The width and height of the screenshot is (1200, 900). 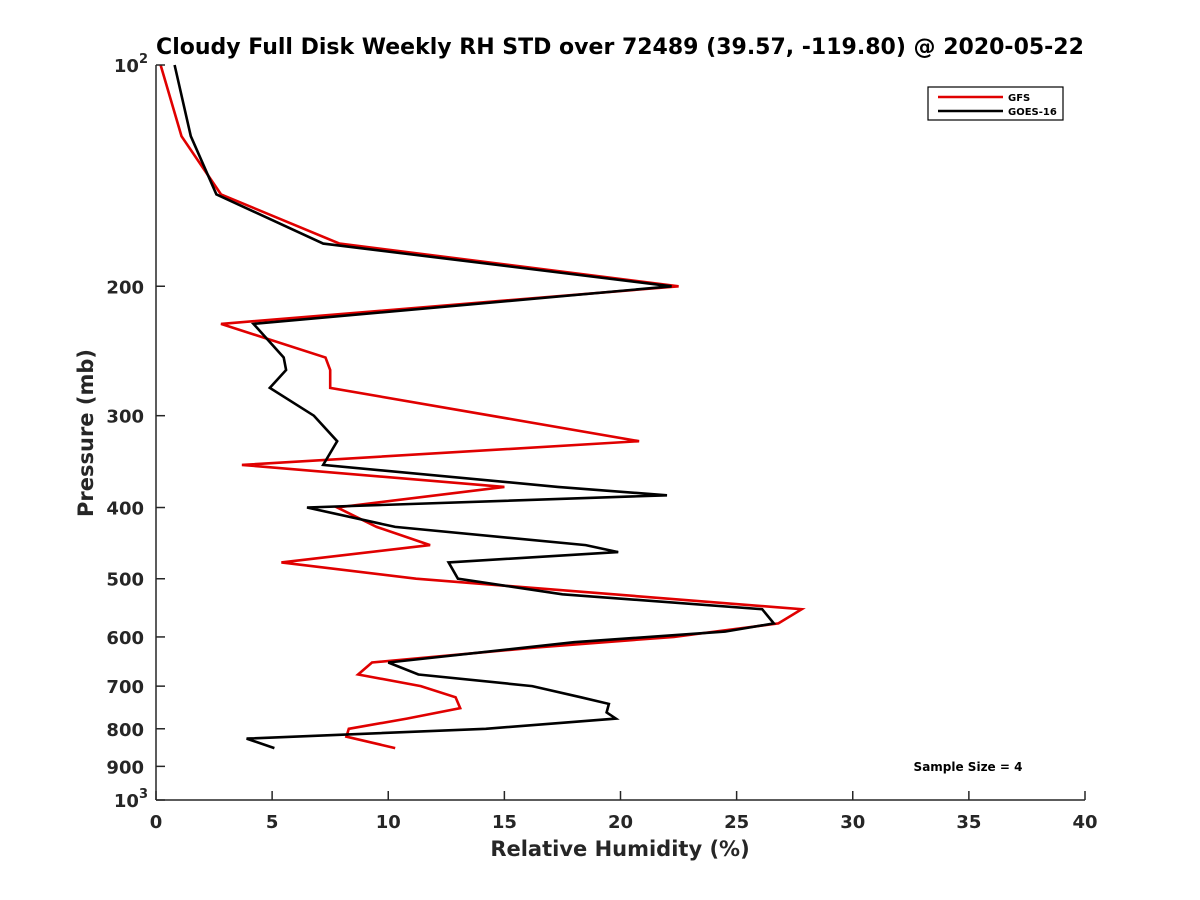 I want to click on x-tick-label: 10, so click(x=388, y=822).